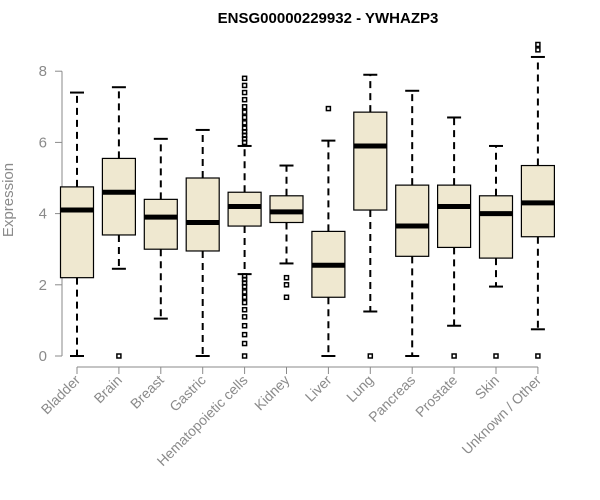 The width and height of the screenshot is (600, 500). I want to click on y-tick-label: 0, so click(43, 356).